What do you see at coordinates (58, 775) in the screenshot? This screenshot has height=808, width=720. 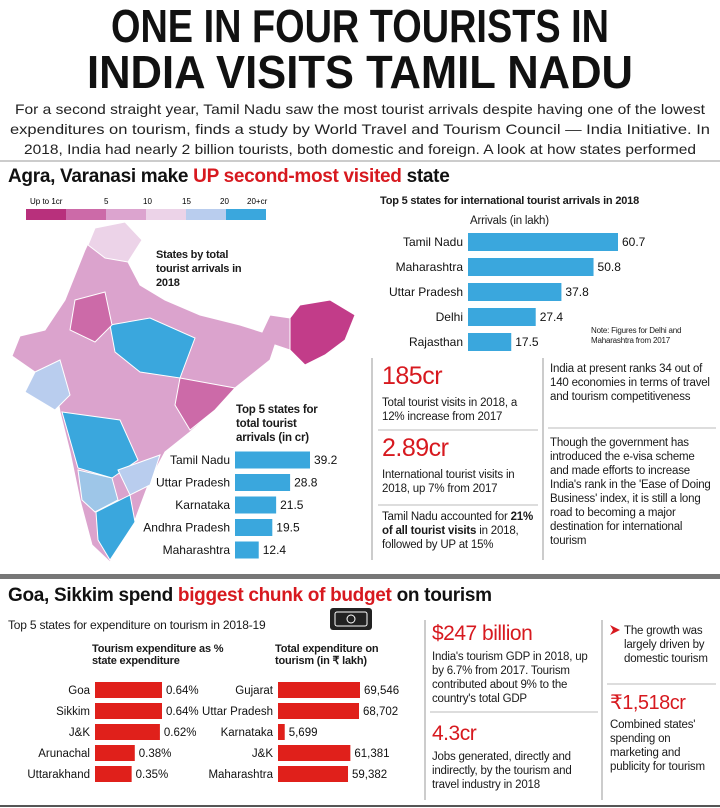 I see `category-label: Uttarakhand` at bounding box center [58, 775].